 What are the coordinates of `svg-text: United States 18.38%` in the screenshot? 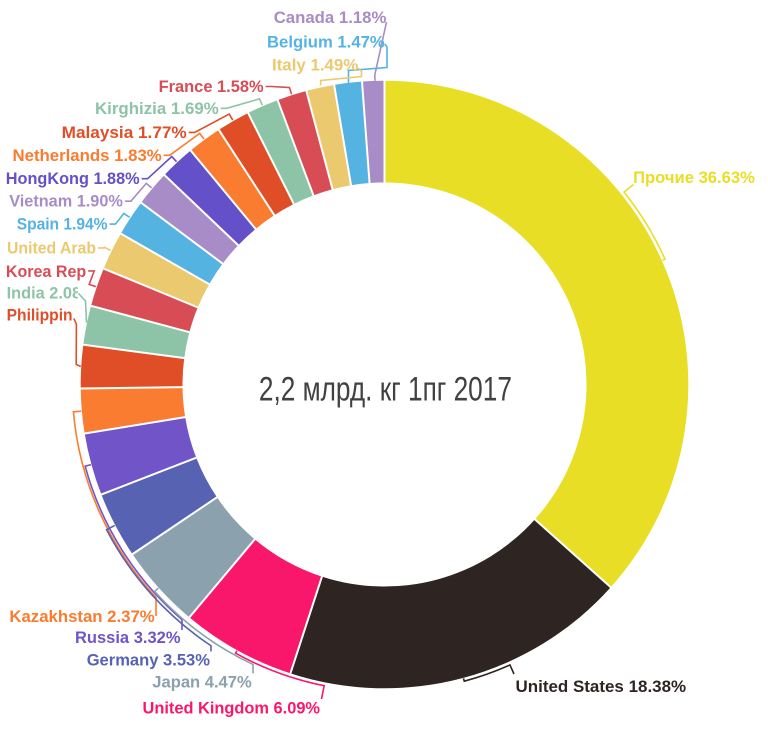 It's located at (601, 686).